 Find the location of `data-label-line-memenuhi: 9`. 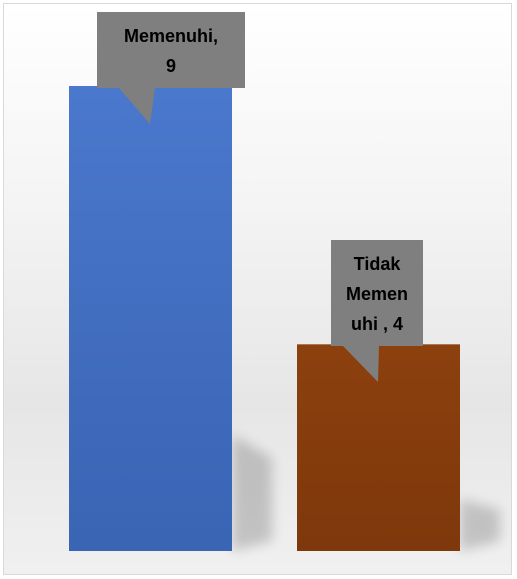

data-label-line-memenuhi: 9 is located at coordinates (171, 66).